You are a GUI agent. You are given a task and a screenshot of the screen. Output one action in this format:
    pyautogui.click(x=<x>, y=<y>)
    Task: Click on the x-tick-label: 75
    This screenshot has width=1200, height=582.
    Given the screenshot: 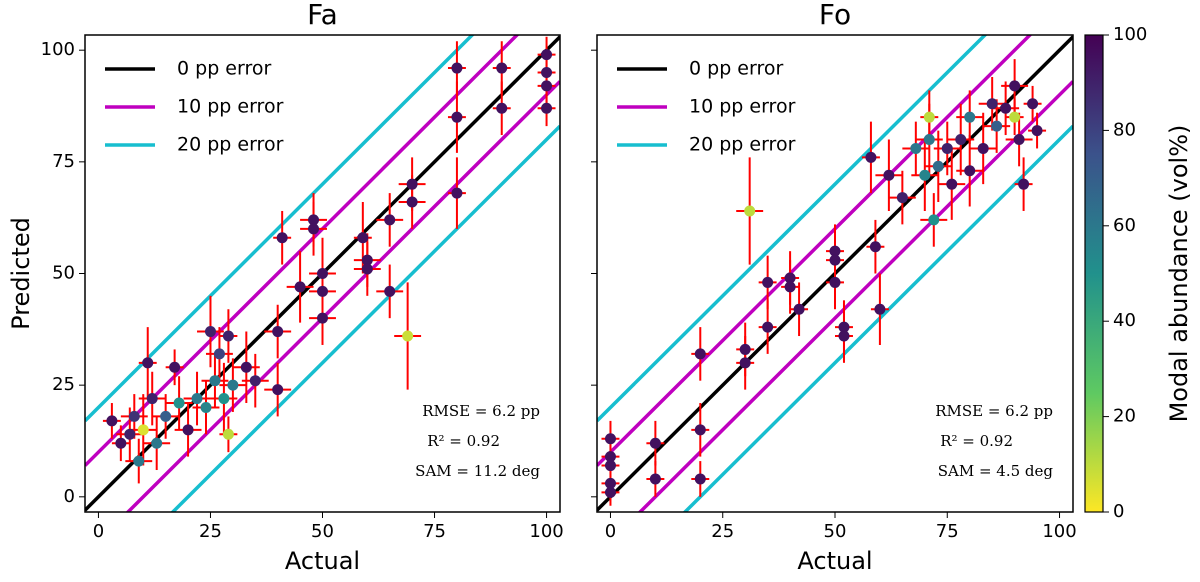 What is the action you would take?
    pyautogui.click(x=434, y=531)
    